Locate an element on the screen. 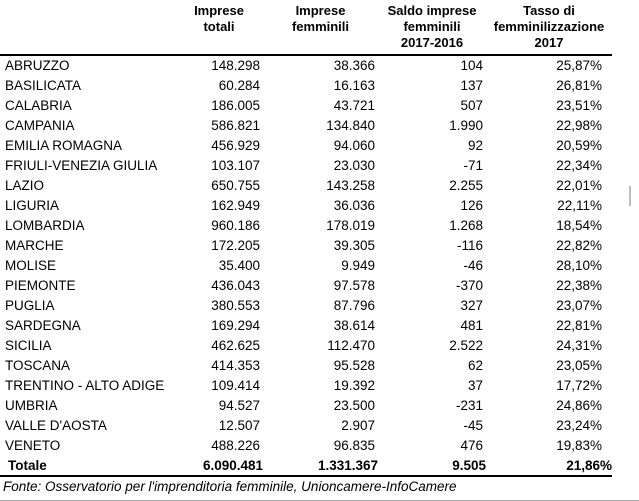 The height and width of the screenshot is (501, 639). saldo-value: 2.255 is located at coordinates (466, 185).